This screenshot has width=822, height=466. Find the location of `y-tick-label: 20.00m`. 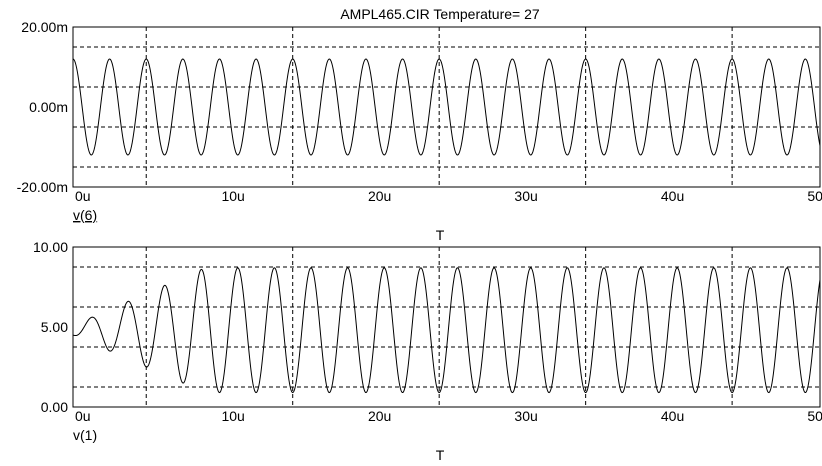

y-tick-label: 20.00m is located at coordinates (44, 27).